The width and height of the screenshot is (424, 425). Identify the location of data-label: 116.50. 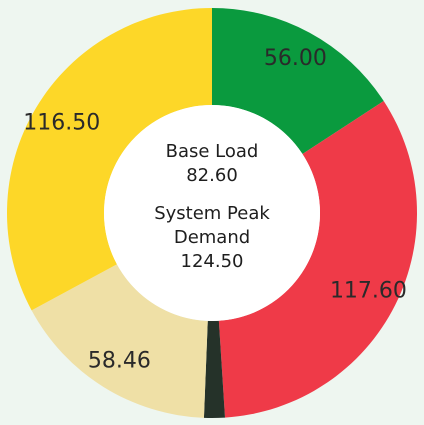
(61, 122).